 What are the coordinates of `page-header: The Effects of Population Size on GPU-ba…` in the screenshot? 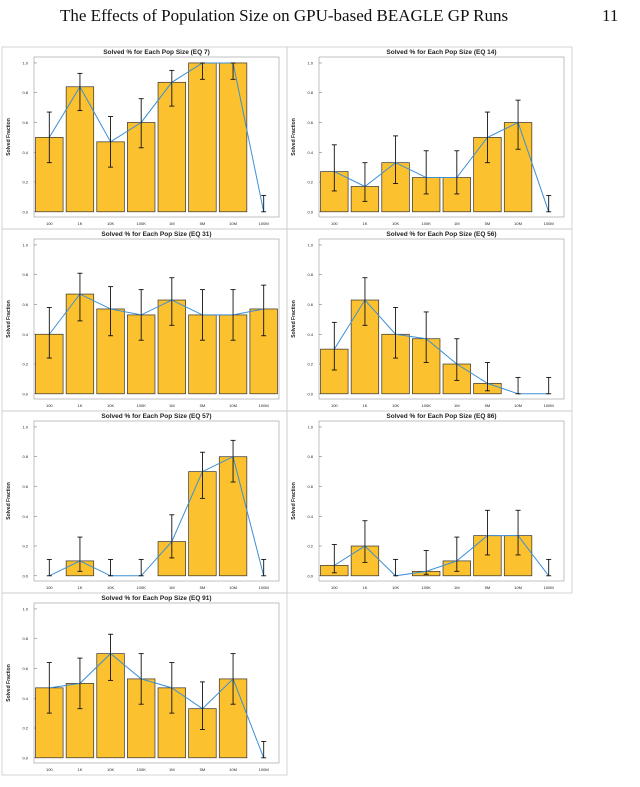 It's located at (320, 16).